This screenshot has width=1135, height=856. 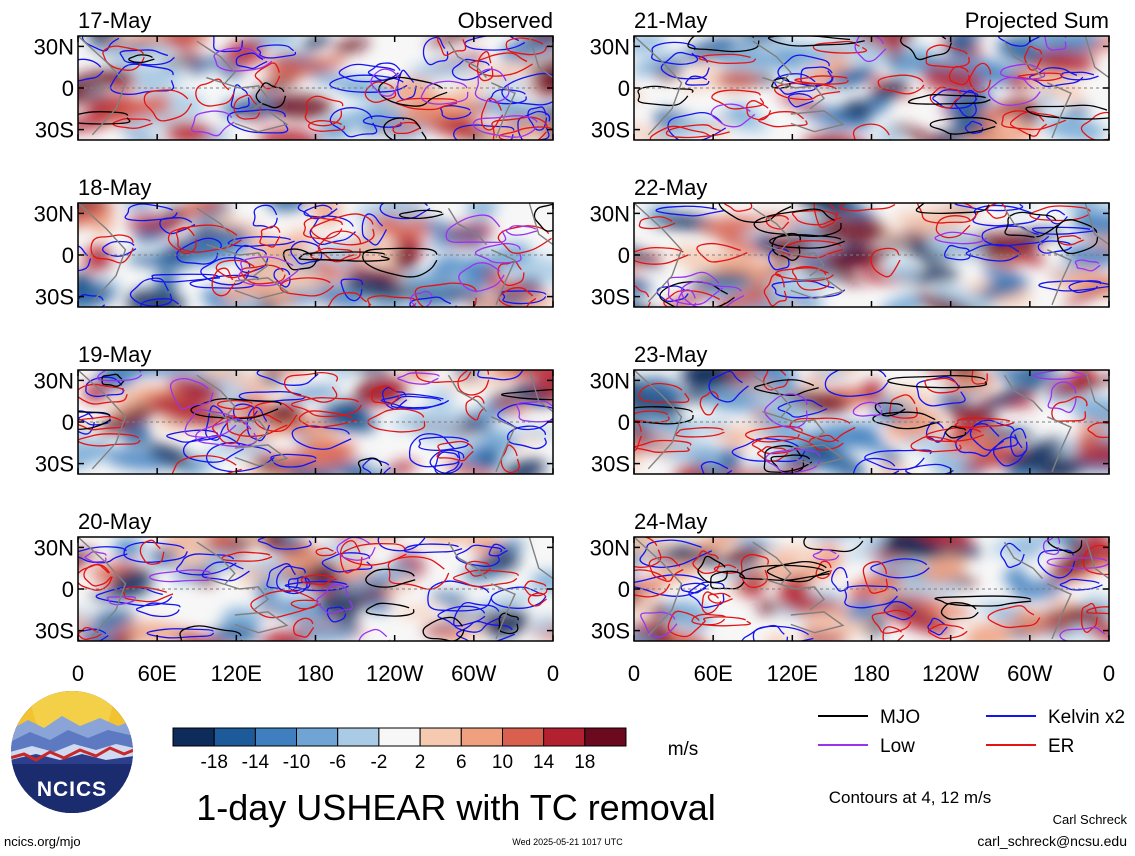 I want to click on panel-19-May: 30N 0 30S 19-May, so click(x=294, y=409).